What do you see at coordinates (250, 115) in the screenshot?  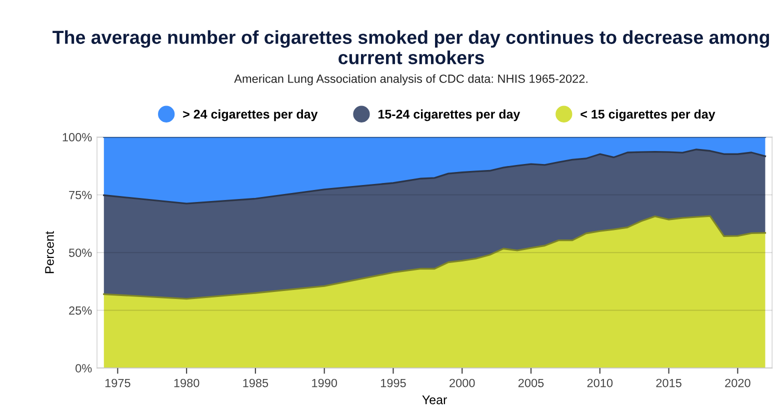 I see `legend-label: > 24 cigarettes per day` at bounding box center [250, 115].